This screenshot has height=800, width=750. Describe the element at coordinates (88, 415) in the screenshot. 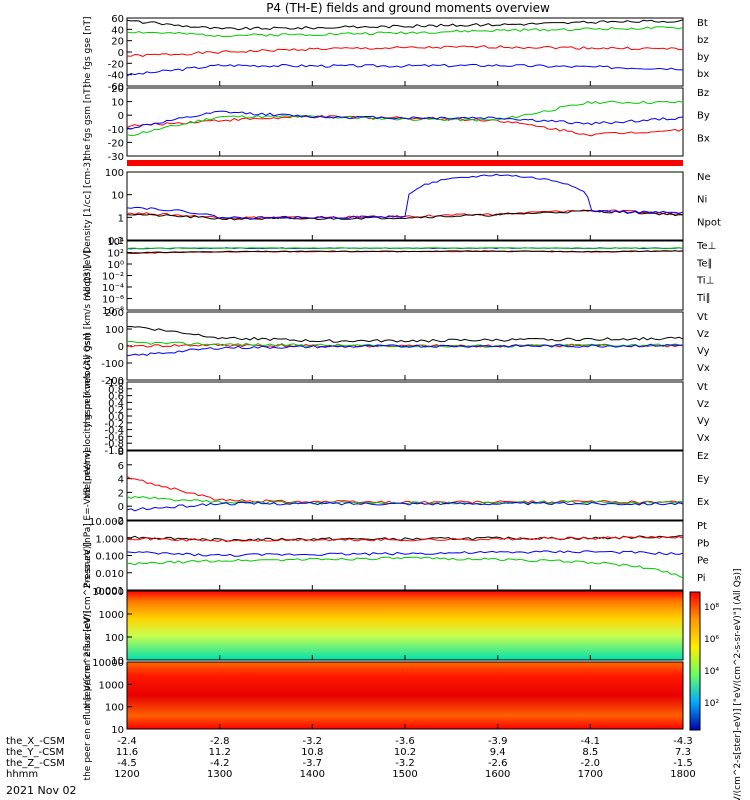

I see `y-axis-label: the peer velocity gsm [km/s (All Qs)]` at that location.